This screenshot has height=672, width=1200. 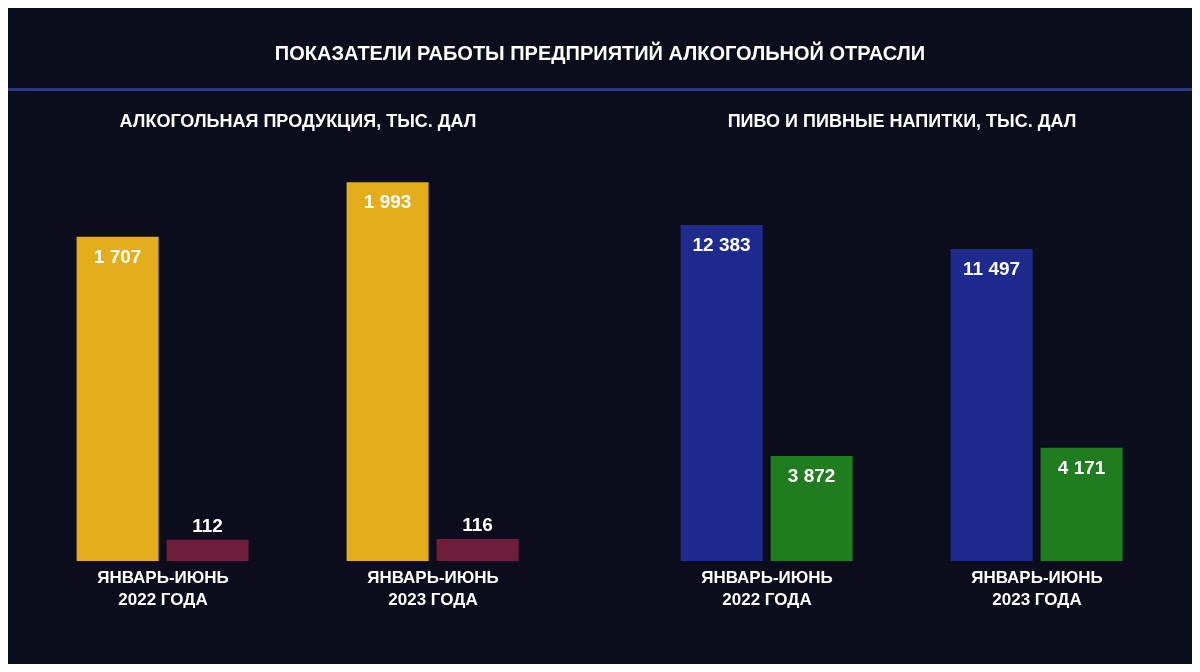 I want to click on data-label: 116, so click(x=477, y=524).